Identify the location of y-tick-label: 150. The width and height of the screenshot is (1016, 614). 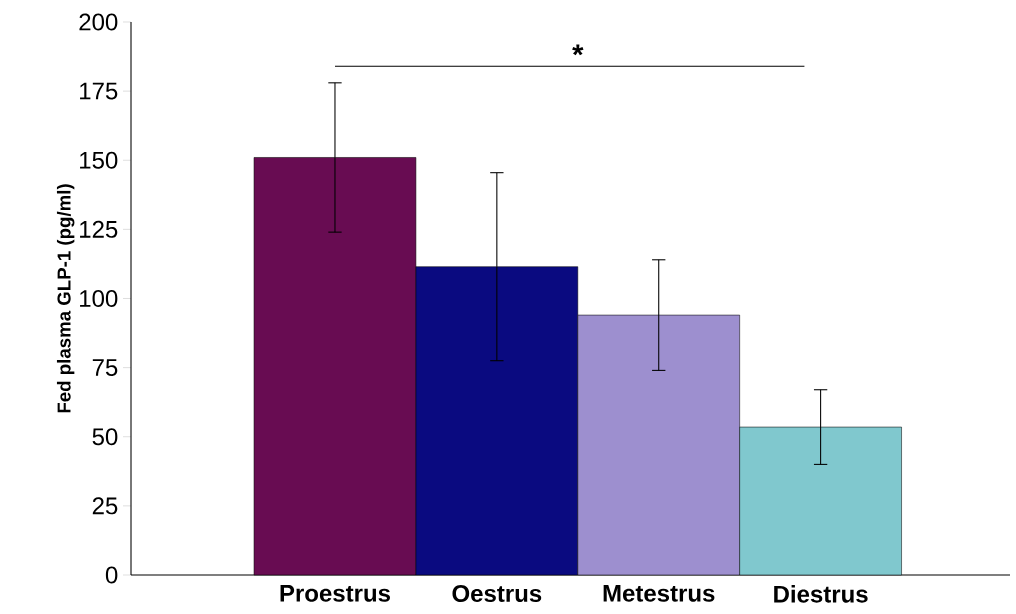
(99, 160).